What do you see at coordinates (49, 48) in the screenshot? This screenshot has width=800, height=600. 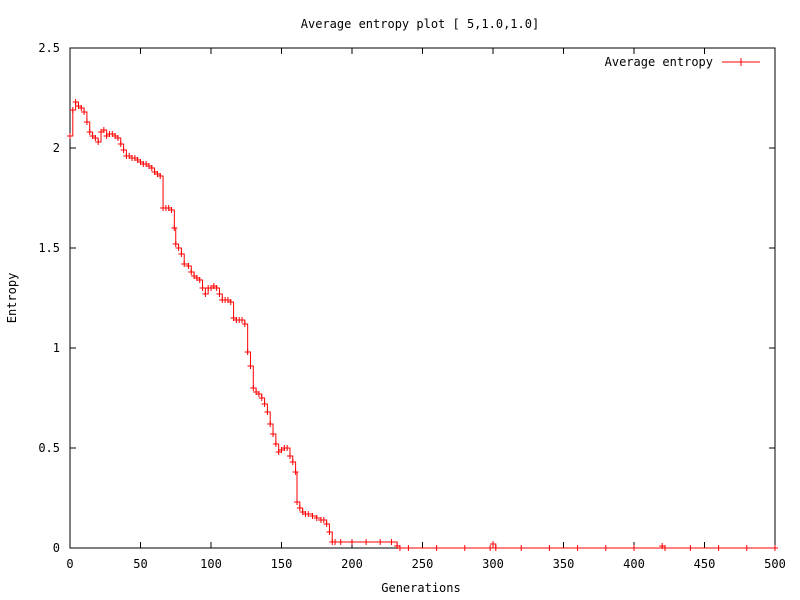 I see `y-tick-label: 2.5` at bounding box center [49, 48].